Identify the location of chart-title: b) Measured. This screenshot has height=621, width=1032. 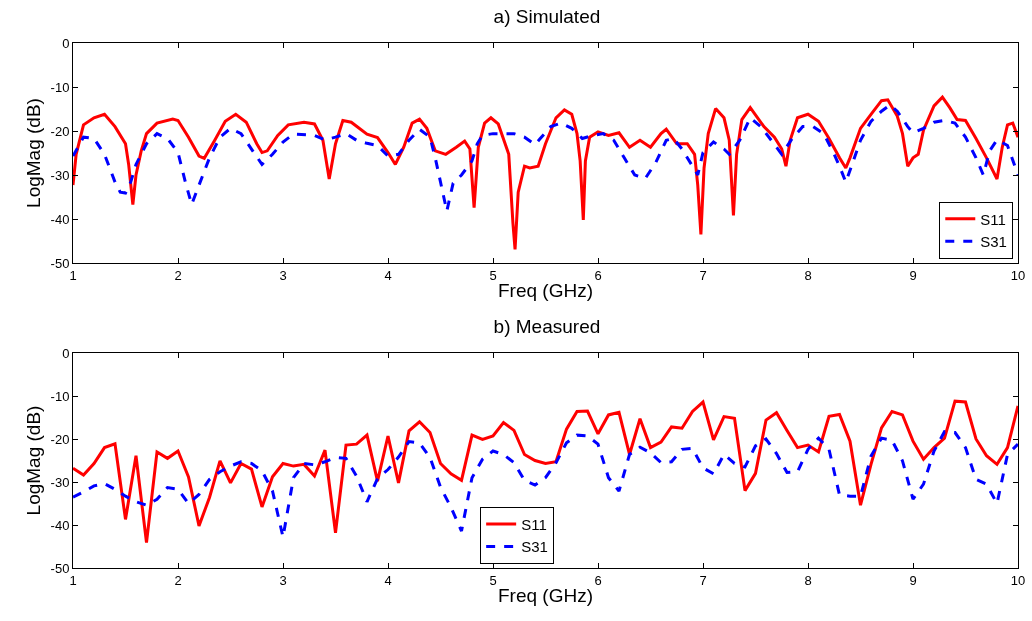
(547, 327).